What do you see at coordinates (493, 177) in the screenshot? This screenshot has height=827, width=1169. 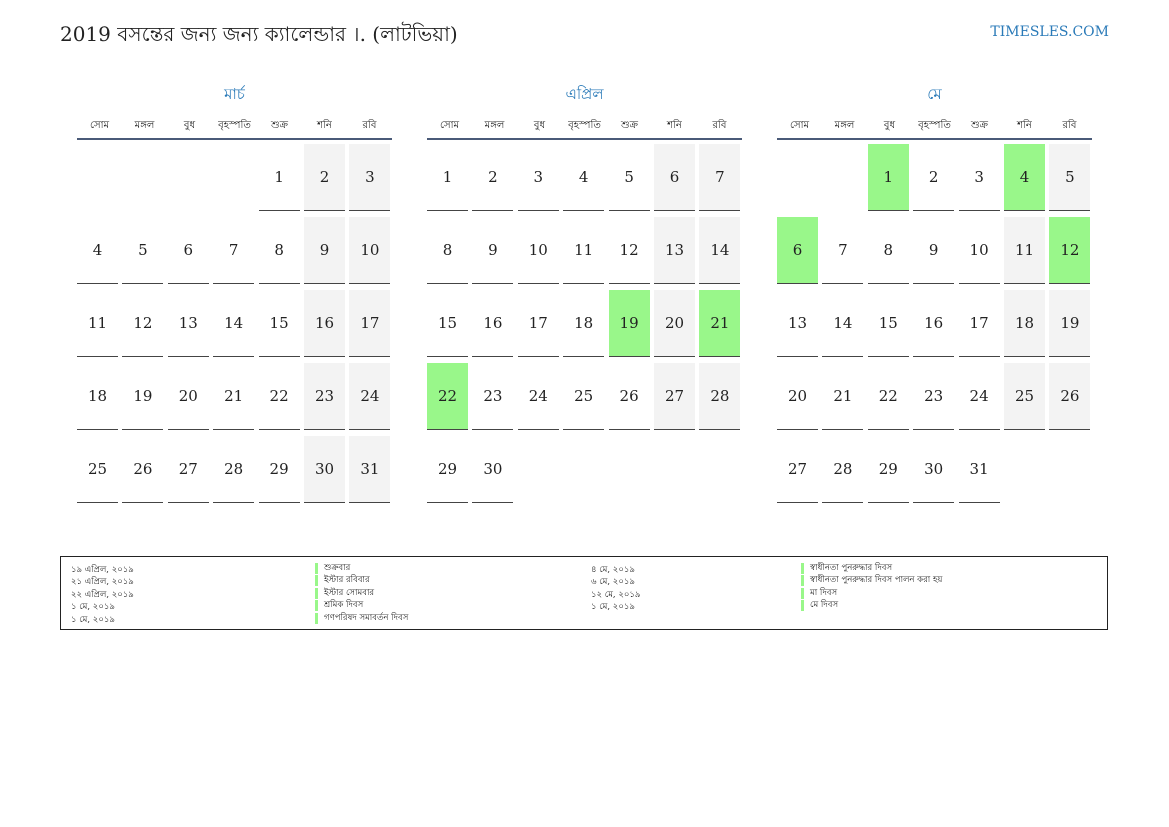 I see `day-cell: 2` at bounding box center [493, 177].